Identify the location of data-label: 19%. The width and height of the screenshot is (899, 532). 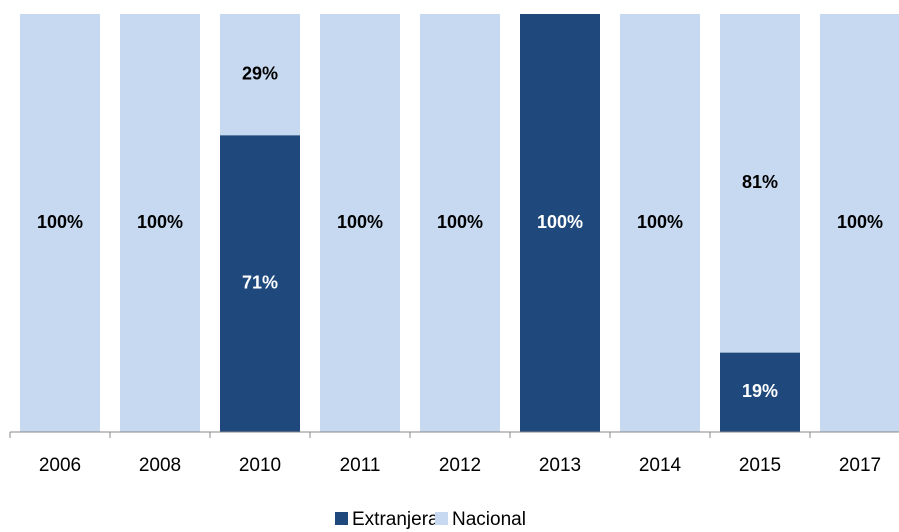
(760, 391).